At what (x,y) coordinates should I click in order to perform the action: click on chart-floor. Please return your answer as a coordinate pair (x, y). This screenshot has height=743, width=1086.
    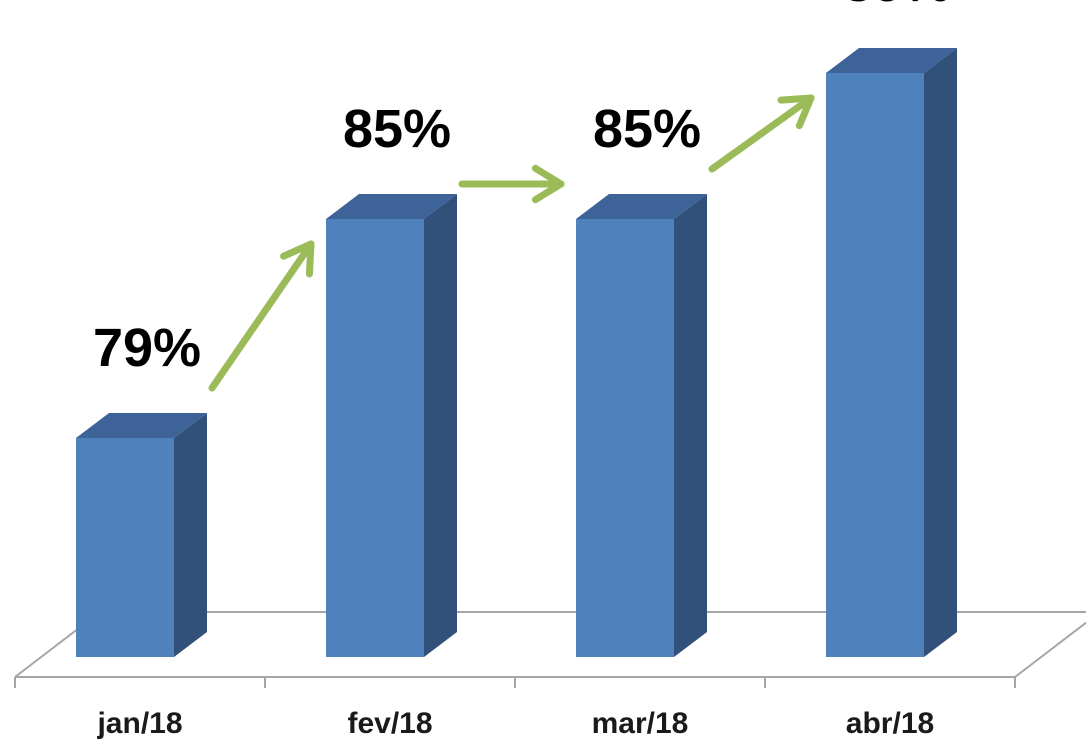
    Looking at the image, I should click on (550, 649).